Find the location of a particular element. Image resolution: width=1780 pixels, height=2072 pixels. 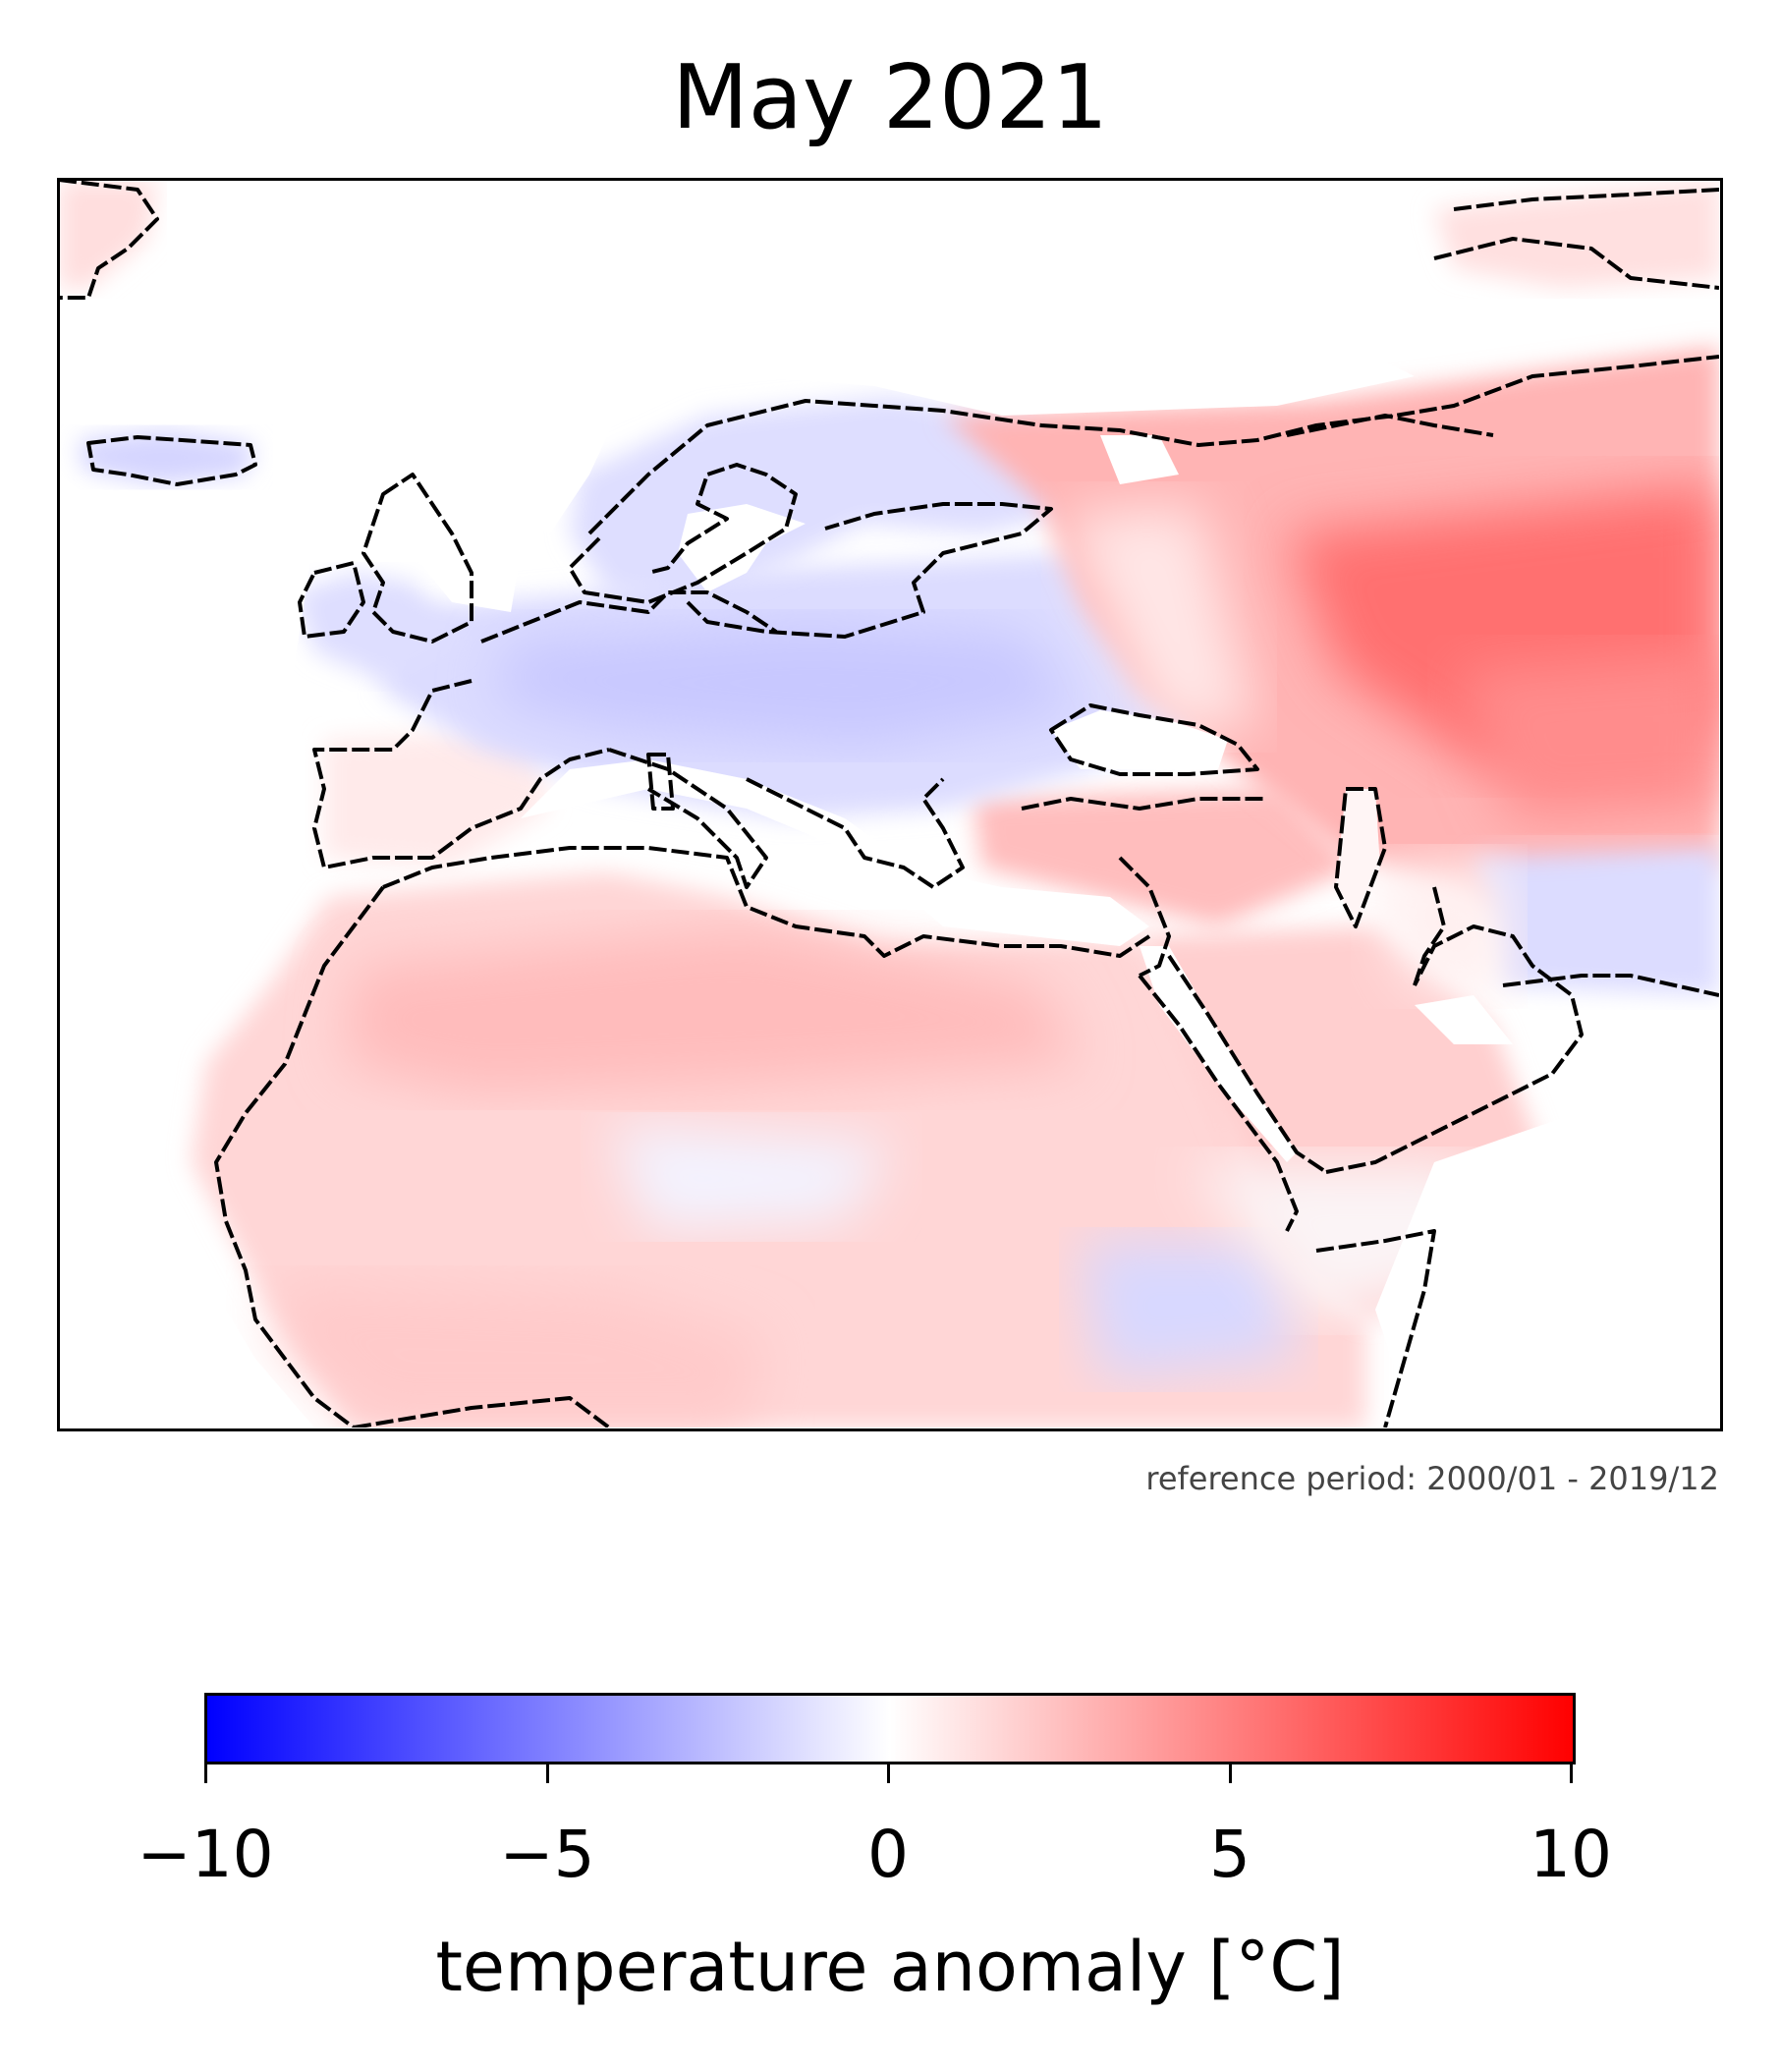

coast-scandinavia is located at coordinates (683, 533).